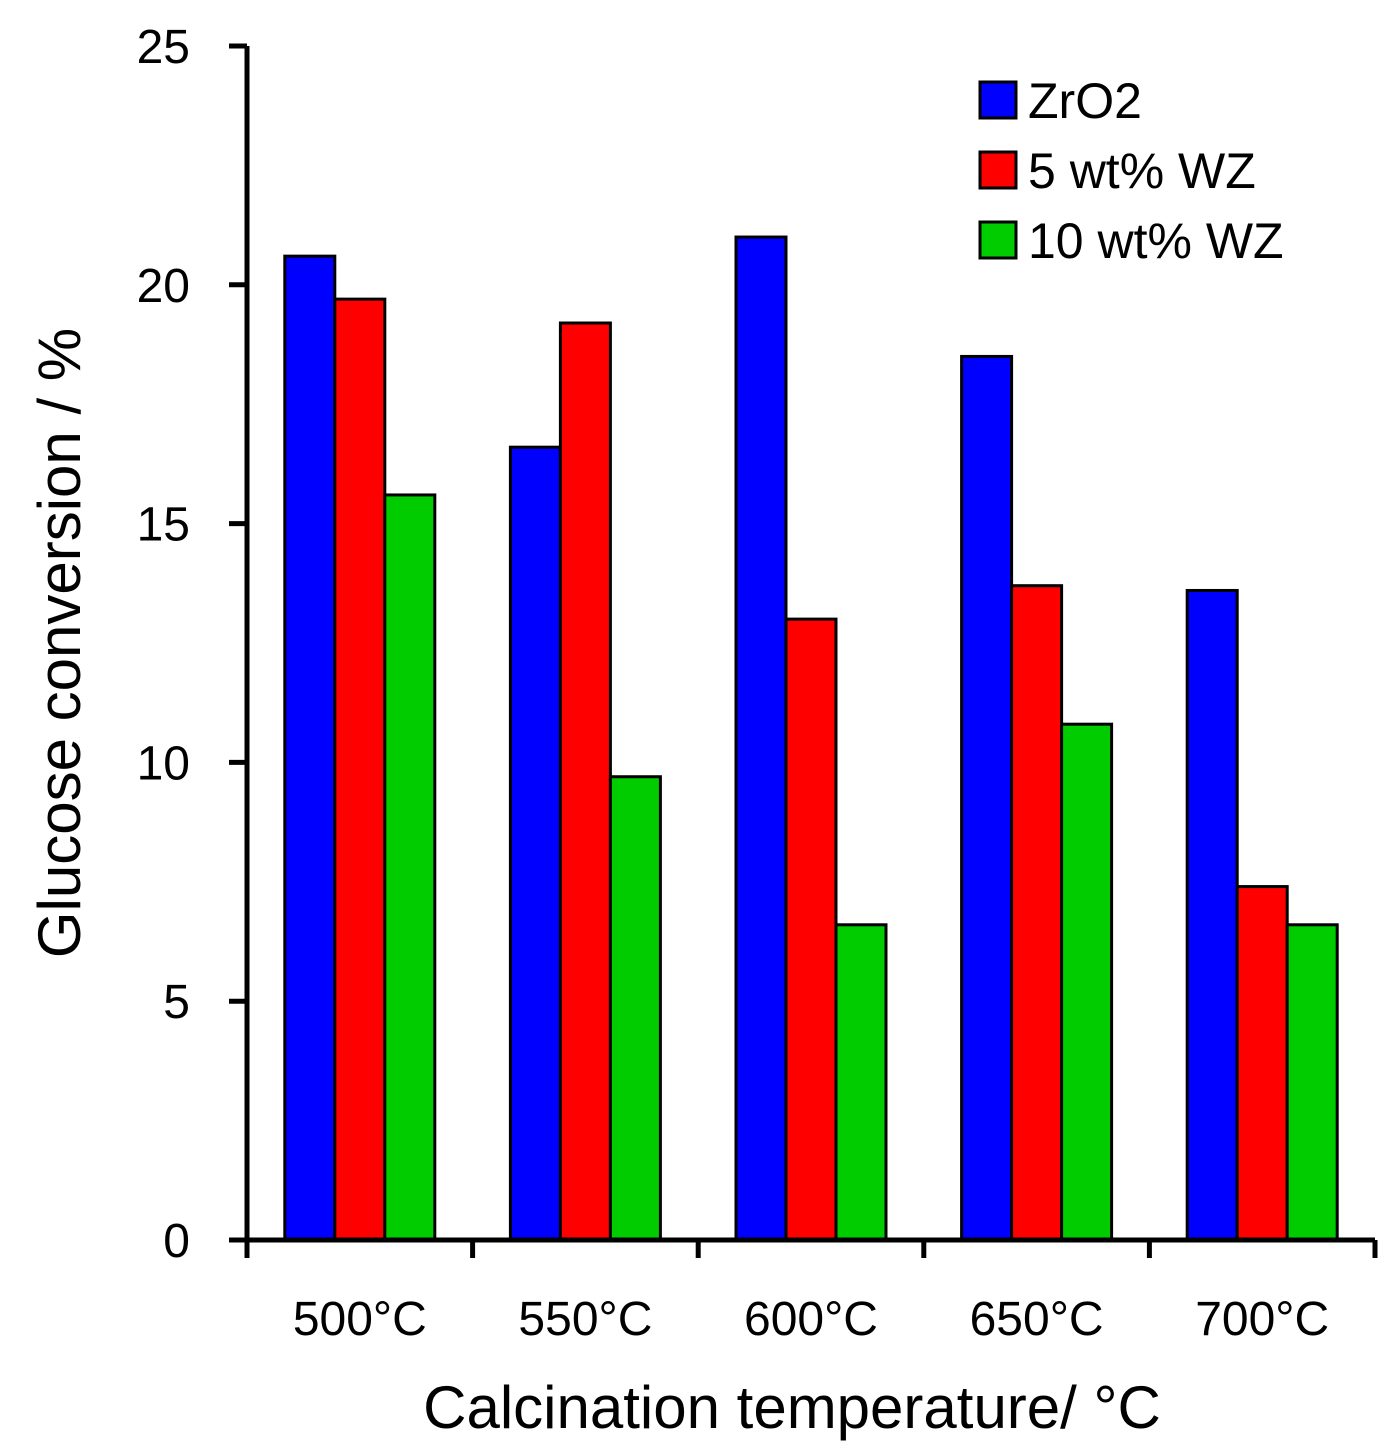  Describe the element at coordinates (792, 1407) in the screenshot. I see `x-axis-title: Calcination temperature/ °C` at that location.